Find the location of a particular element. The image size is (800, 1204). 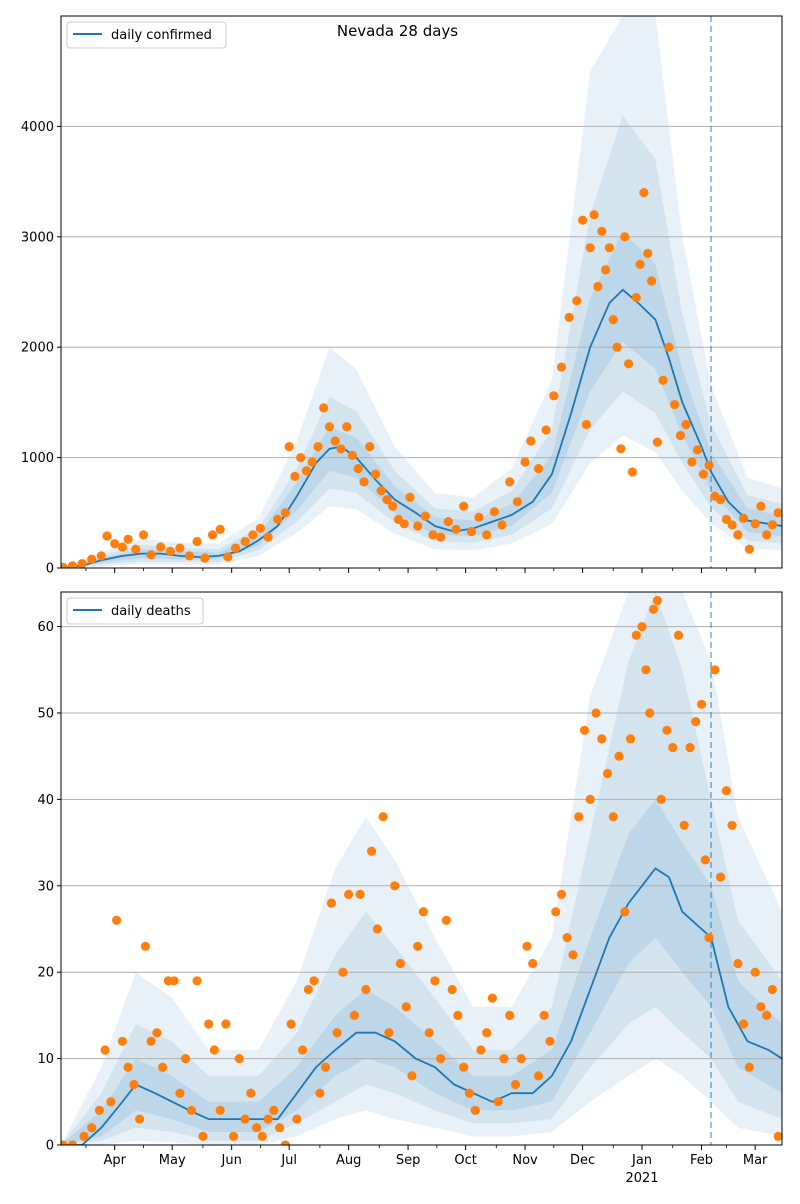

confirmed-legend: daily confirmed is located at coordinates (146, 35).